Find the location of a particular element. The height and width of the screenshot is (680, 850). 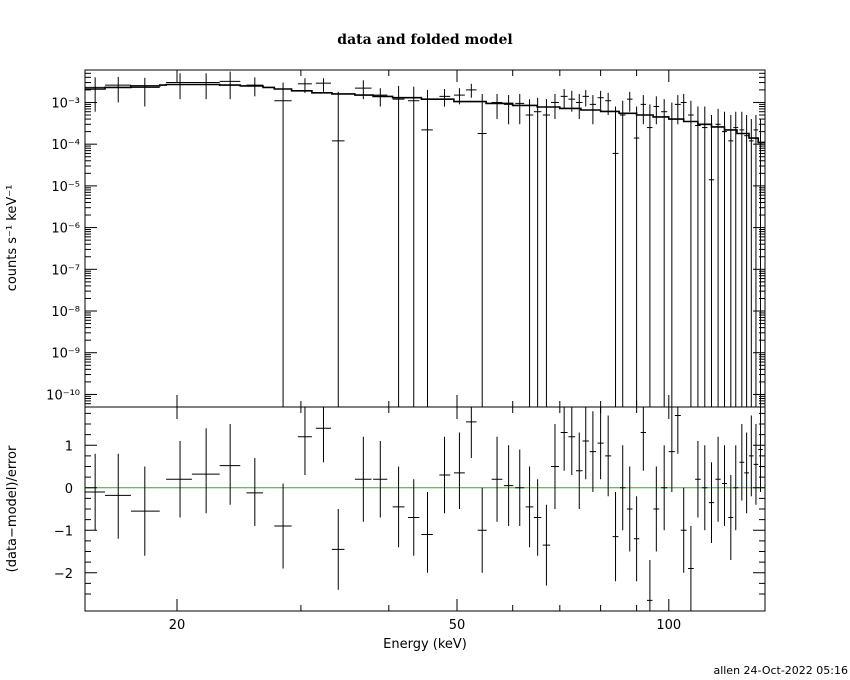

spectrum-ylabel: counts s⁻¹ keV⁻¹ is located at coordinates (12, 238).